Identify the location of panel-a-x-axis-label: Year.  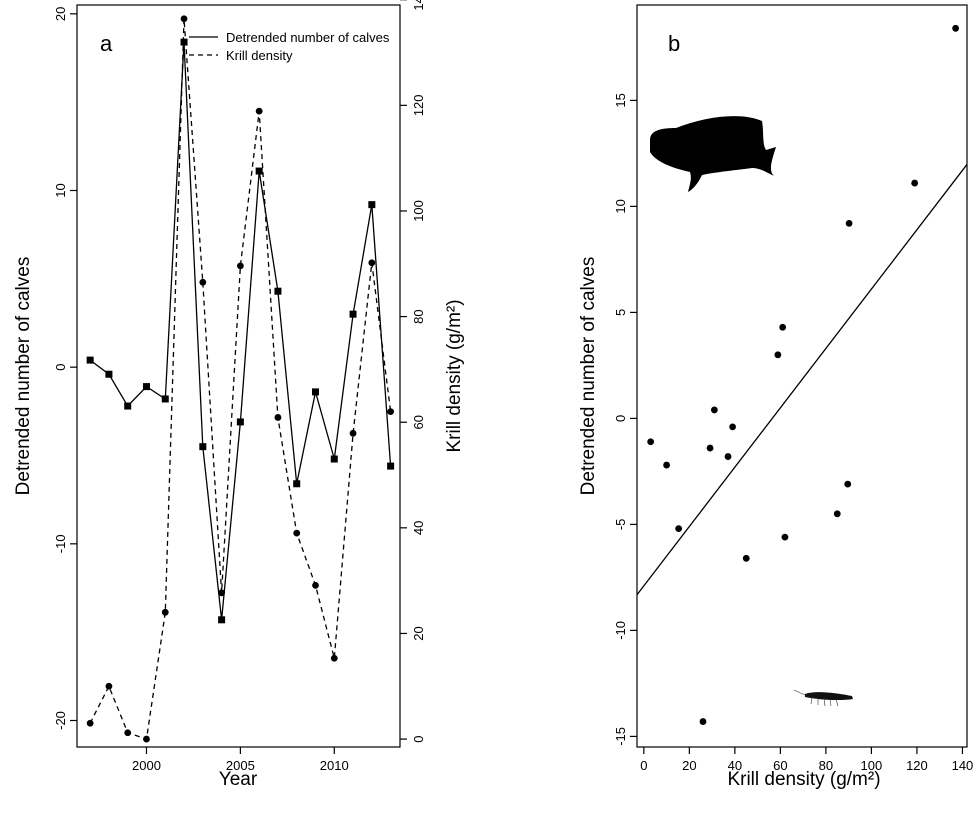
(238, 779).